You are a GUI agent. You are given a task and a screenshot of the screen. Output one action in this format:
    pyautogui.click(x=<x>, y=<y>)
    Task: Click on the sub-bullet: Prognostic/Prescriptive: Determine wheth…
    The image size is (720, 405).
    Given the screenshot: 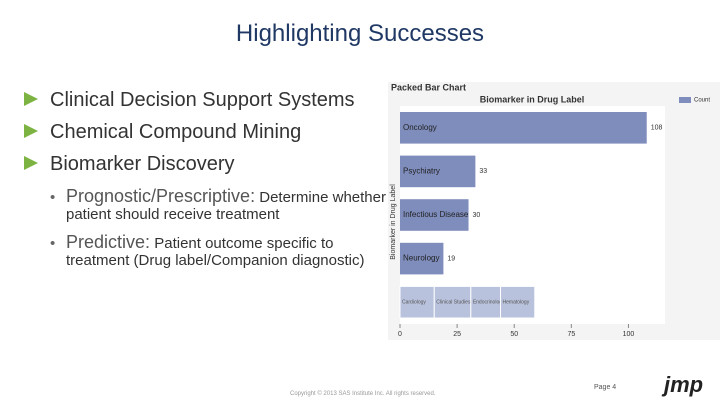 What is the action you would take?
    pyautogui.click(x=223, y=204)
    